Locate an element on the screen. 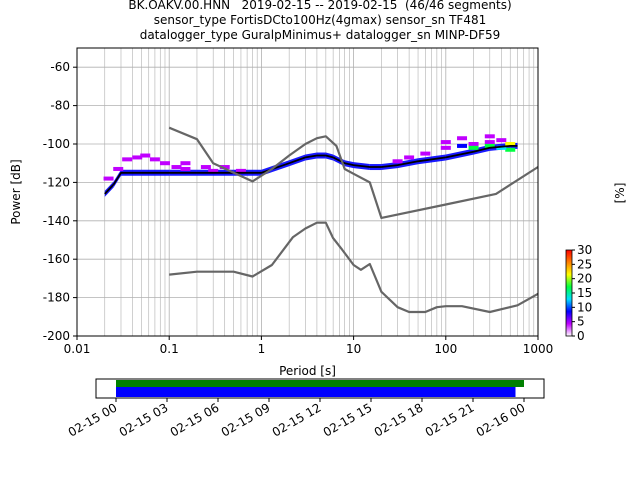 Image resolution: width=640 pixels, height=480 pixels. timeline-tick-label: 02-15 06 is located at coordinates (195, 419).